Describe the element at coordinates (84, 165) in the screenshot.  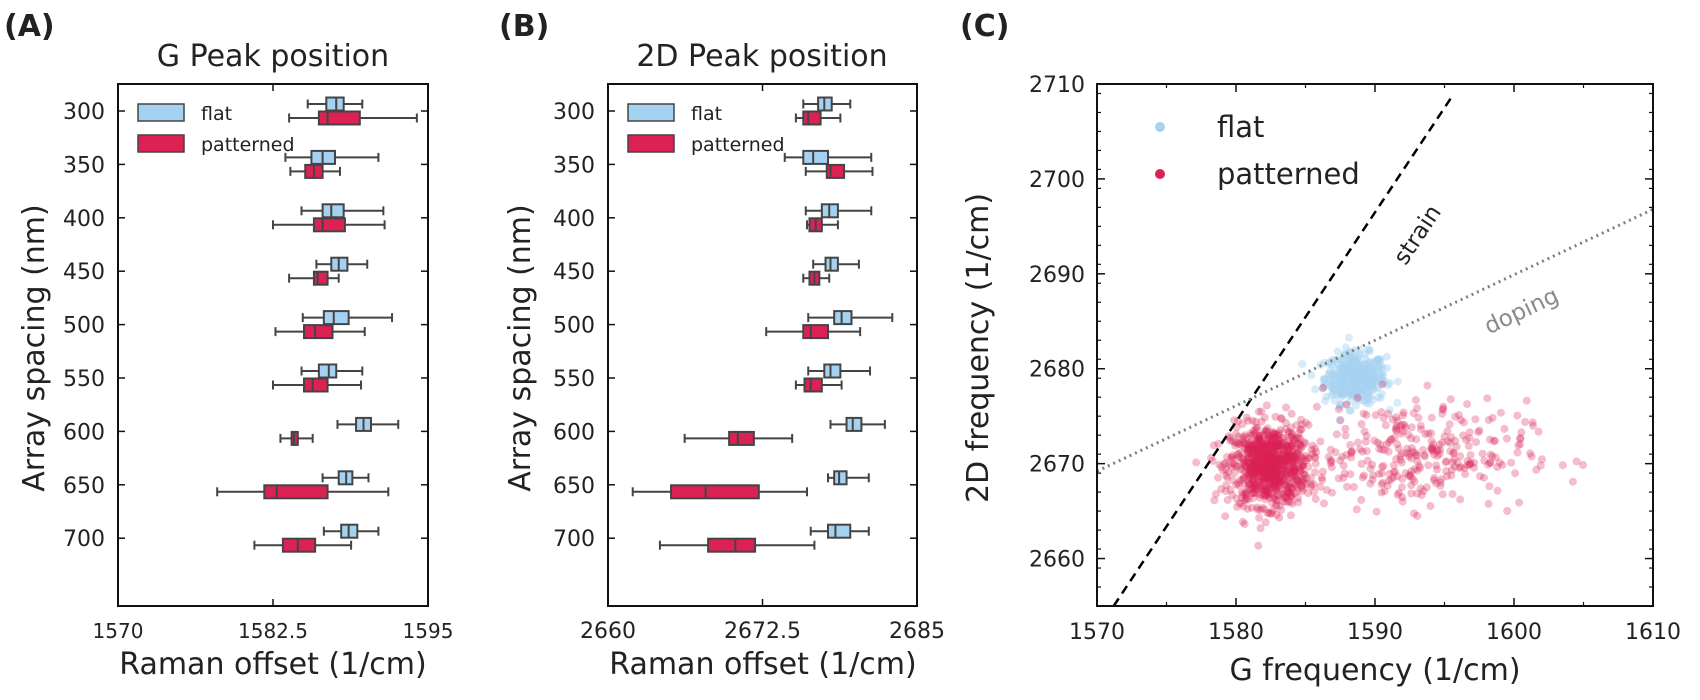
I see `y-tick-label: 350` at that location.